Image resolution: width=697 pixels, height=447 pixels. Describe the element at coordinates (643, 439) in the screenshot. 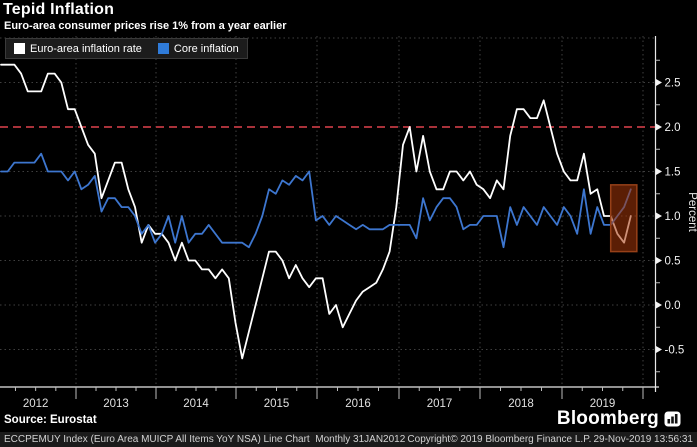

I see `timestamp: 29-Nov-2019 13:56:31` at that location.